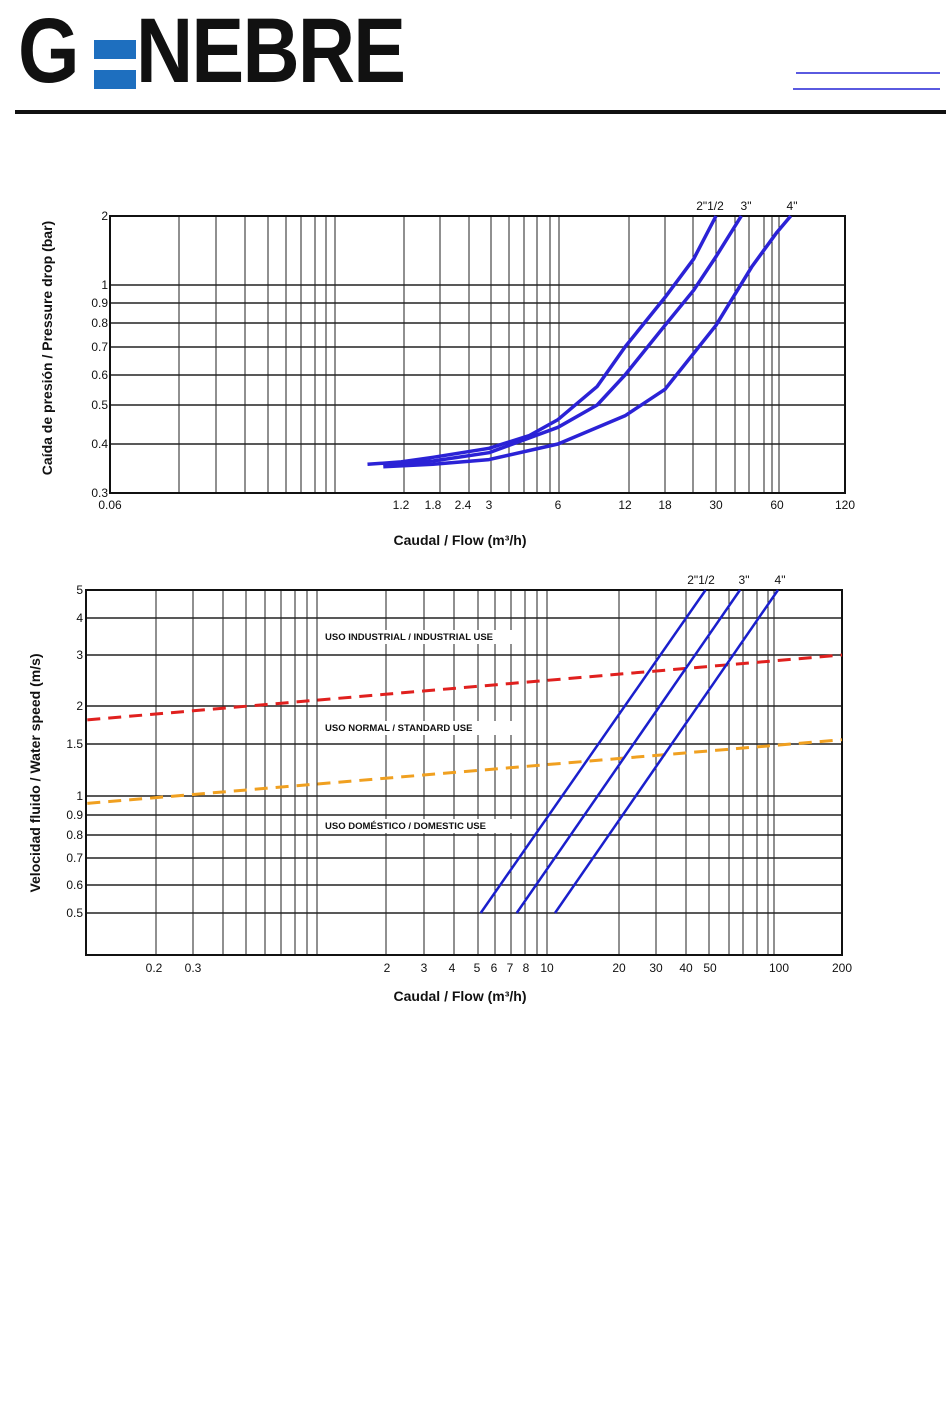 The width and height of the screenshot is (950, 1409). I want to click on y-tick-label: 3, so click(79, 655).